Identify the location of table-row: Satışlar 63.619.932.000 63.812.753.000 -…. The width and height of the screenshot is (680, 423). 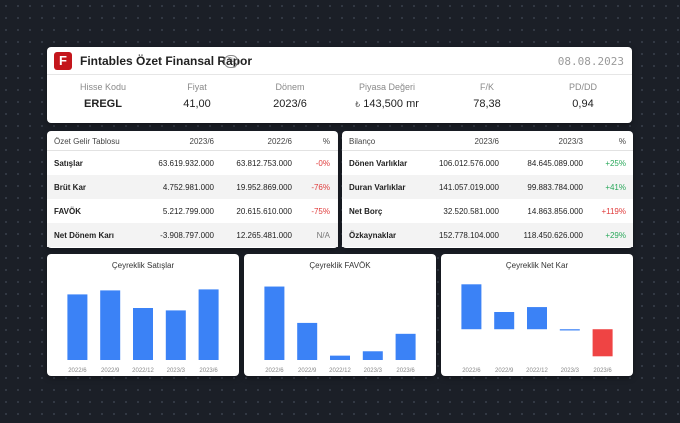
(192, 163).